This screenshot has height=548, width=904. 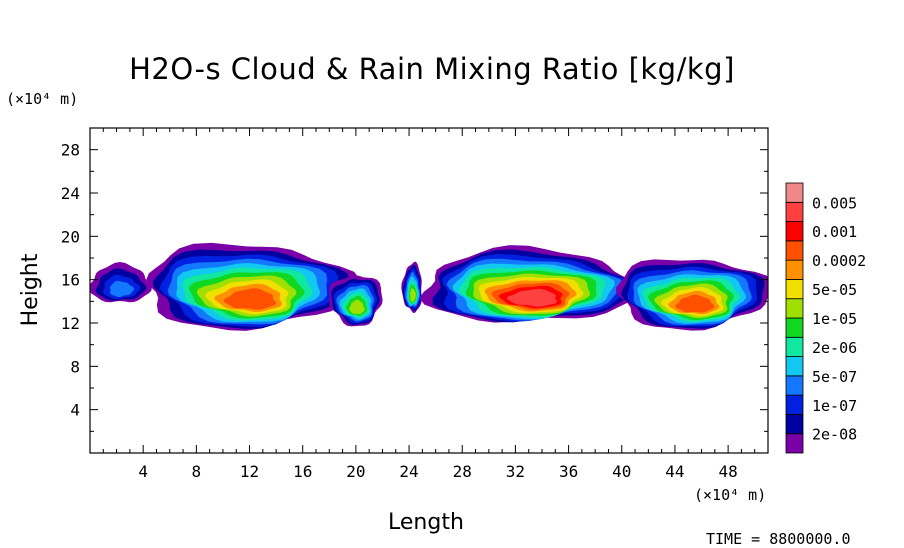 What do you see at coordinates (429, 286) in the screenshot?
I see `contour-field` at bounding box center [429, 286].